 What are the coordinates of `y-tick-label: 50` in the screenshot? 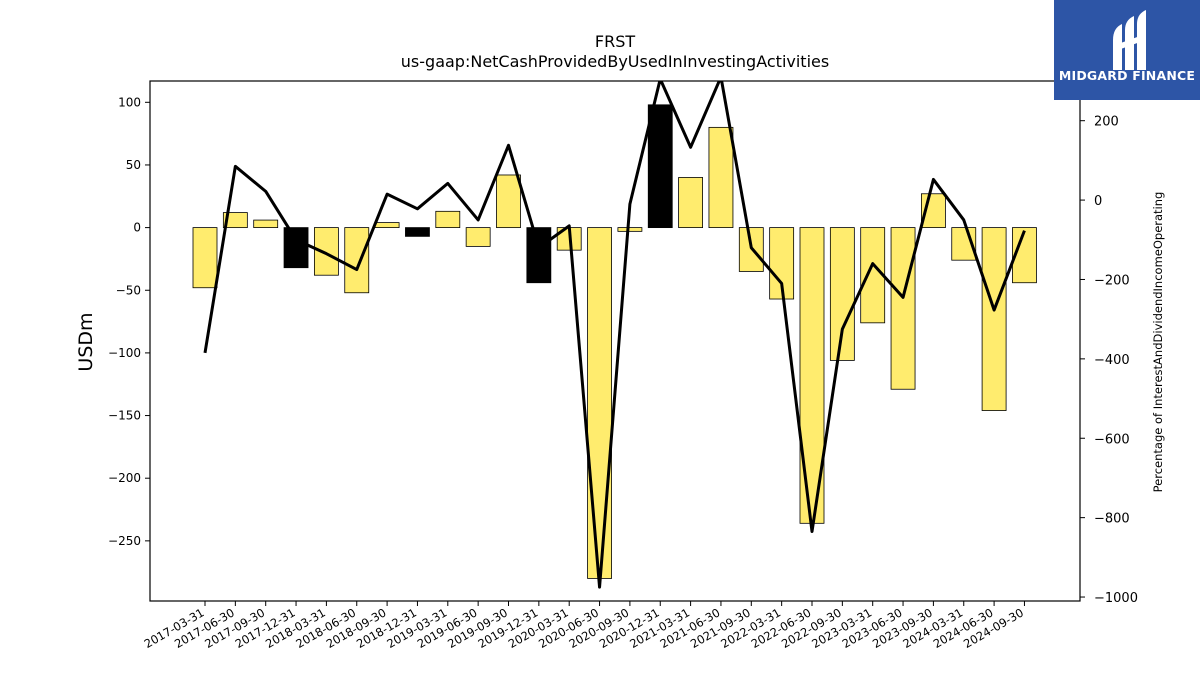 It's located at (133, 165).